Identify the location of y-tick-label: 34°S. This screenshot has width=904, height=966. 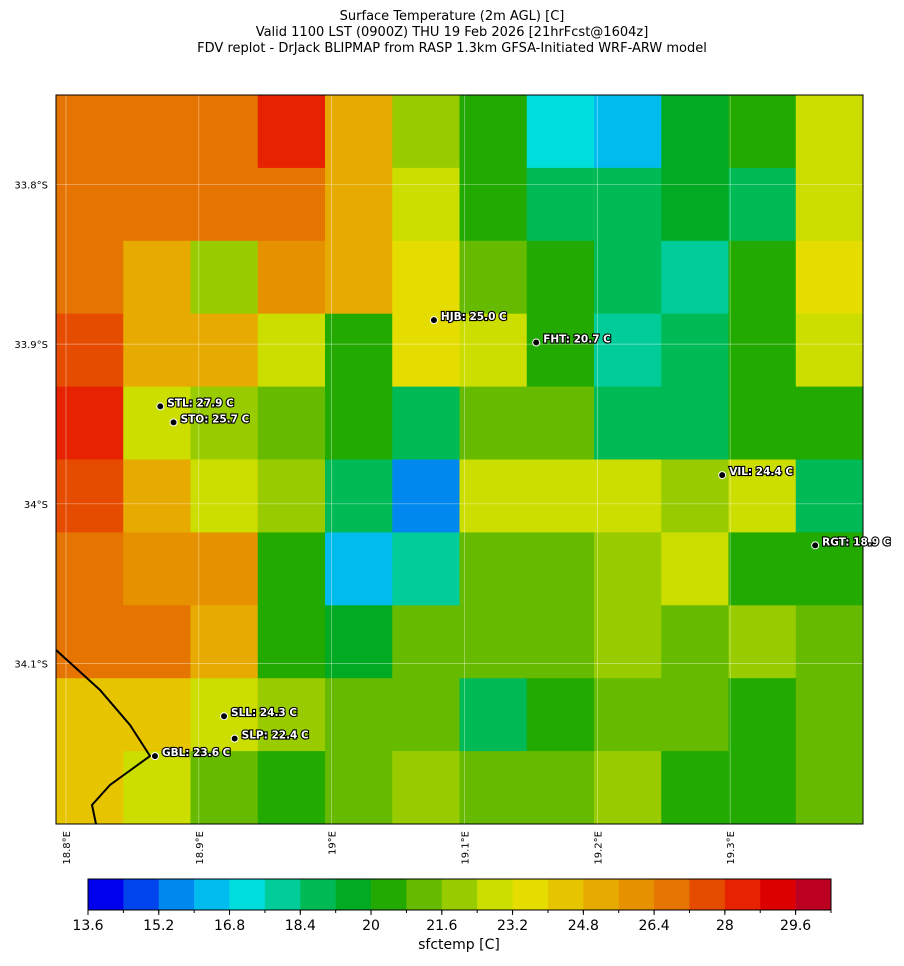
(36, 505).